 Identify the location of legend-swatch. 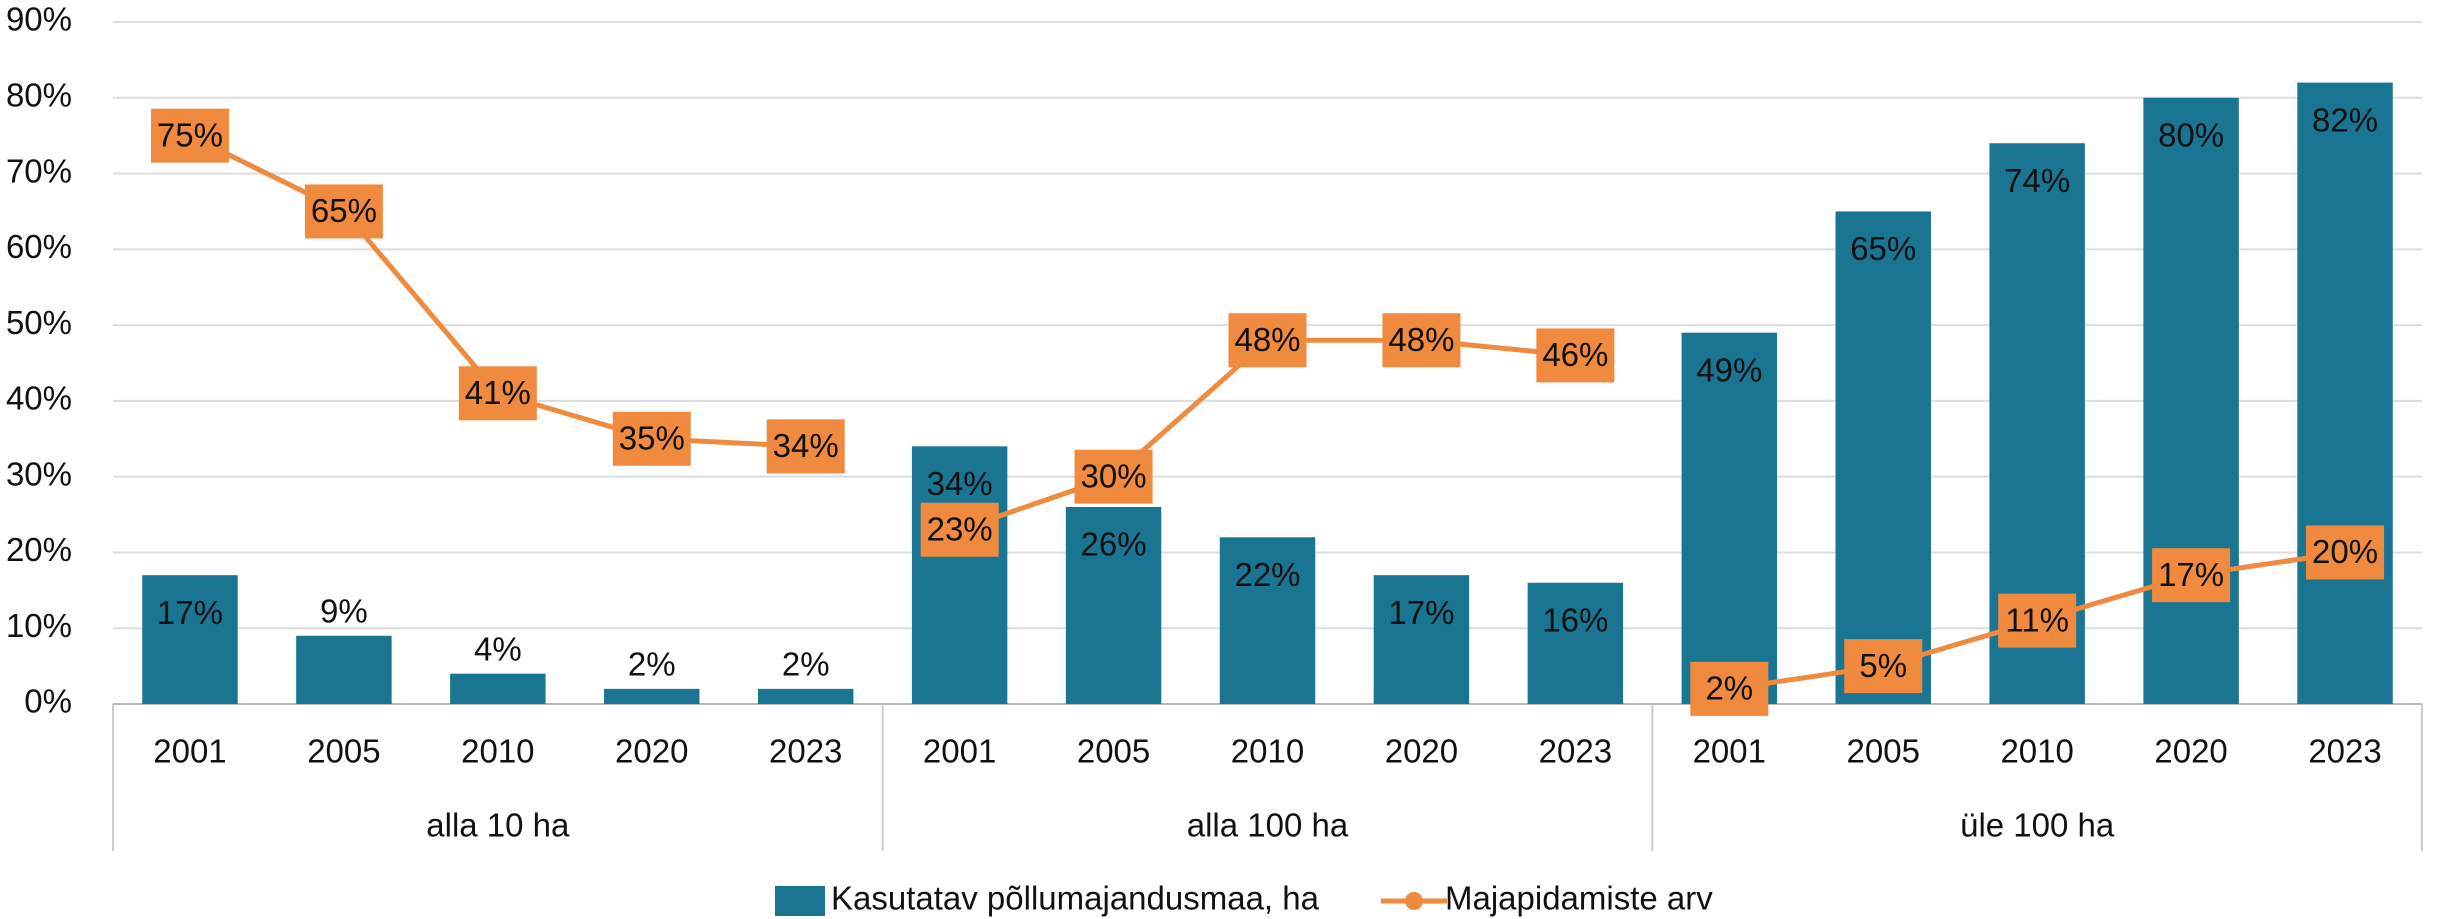
(800, 901).